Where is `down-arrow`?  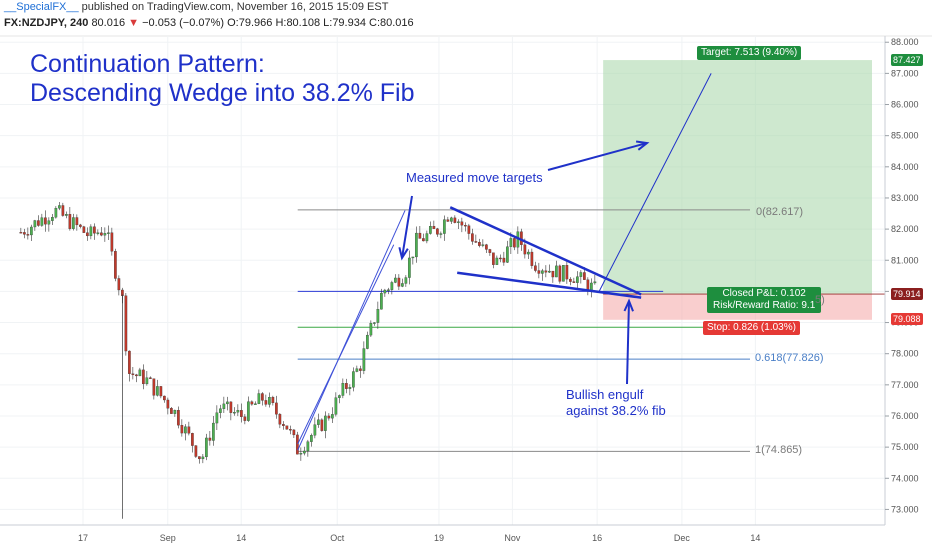 down-arrow is located at coordinates (407, 227).